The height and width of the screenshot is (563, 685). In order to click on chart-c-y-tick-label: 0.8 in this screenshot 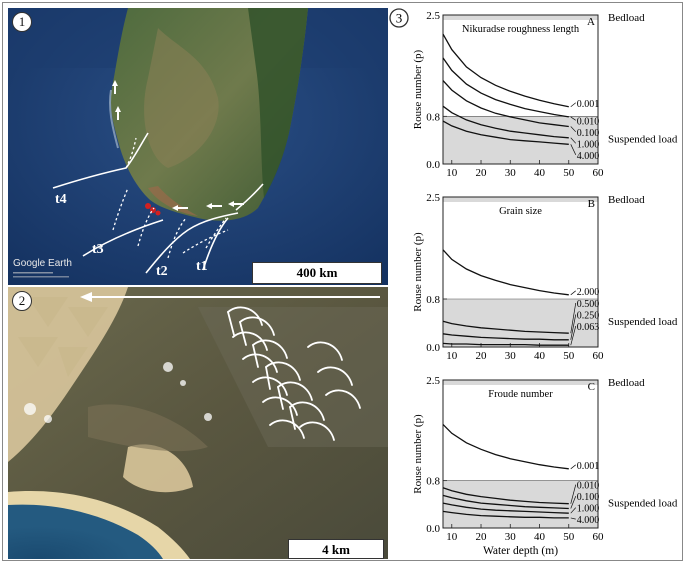, I will do `click(433, 482)`.